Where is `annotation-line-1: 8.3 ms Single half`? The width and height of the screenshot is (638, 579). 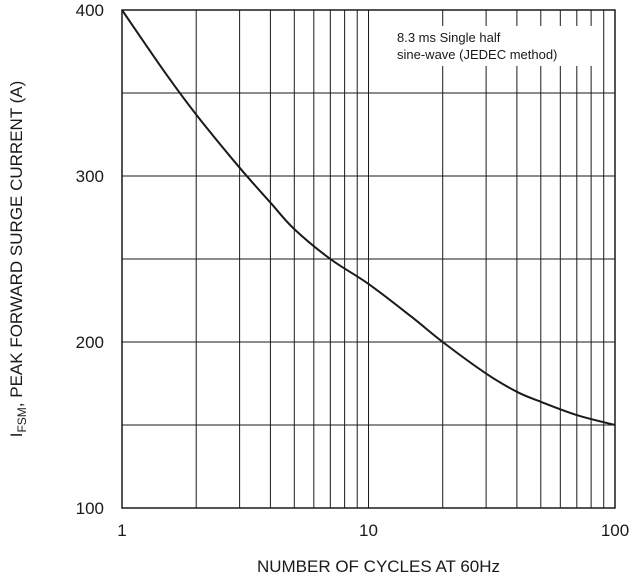
annotation-line-1: 8.3 ms Single half is located at coordinates (449, 37).